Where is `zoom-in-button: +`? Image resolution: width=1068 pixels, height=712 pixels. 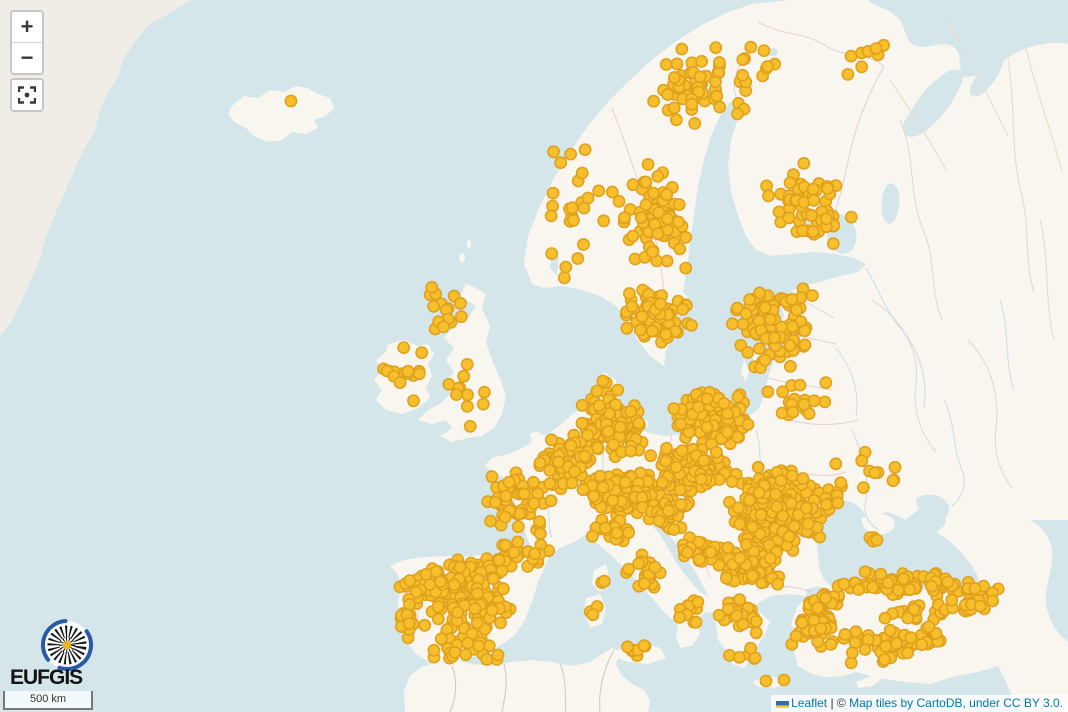 zoom-in-button: + is located at coordinates (27, 27).